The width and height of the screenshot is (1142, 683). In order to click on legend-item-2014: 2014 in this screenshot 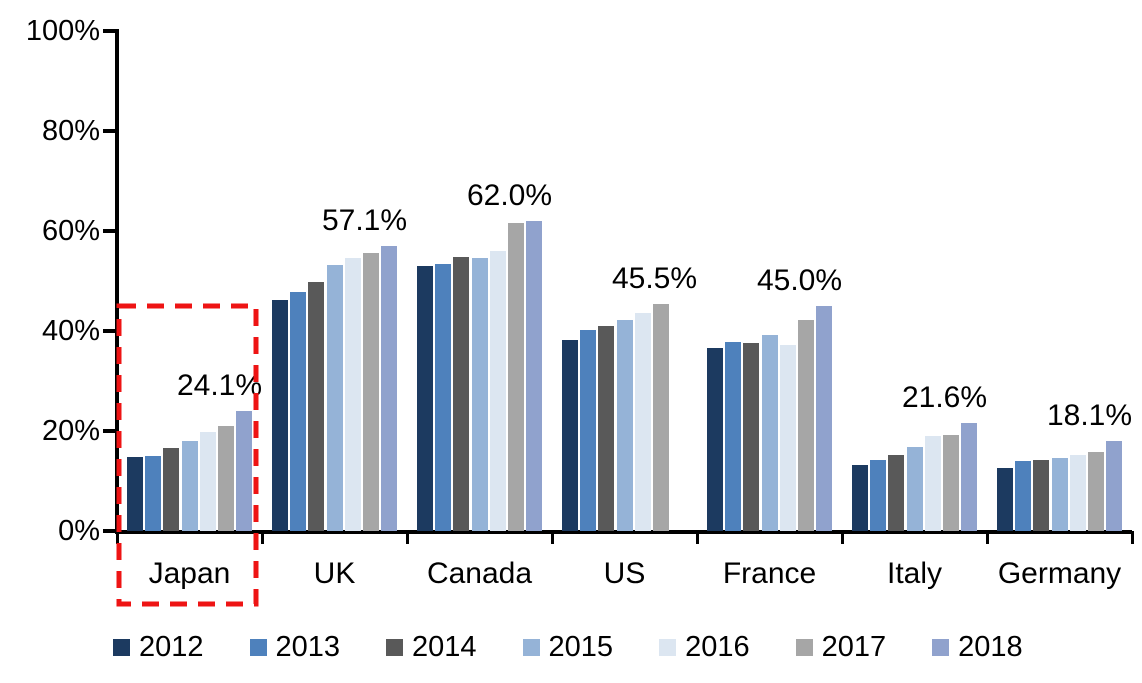, I will do `click(431, 647)`.